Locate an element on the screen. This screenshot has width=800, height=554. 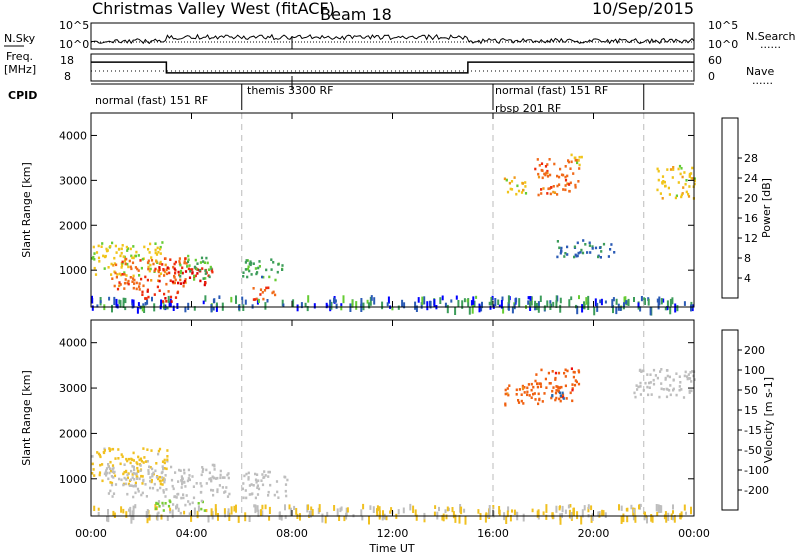
velocity-y-axis-label: Slant Range [km] is located at coordinates (26, 418).